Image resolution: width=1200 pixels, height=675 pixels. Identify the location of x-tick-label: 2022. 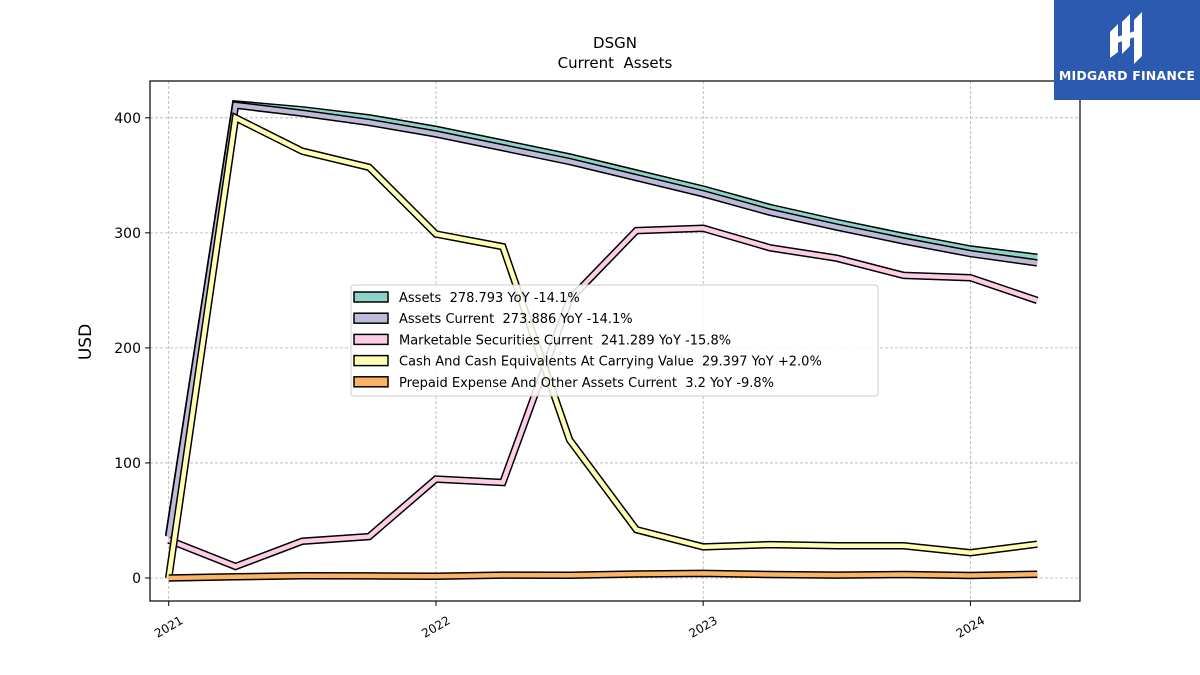
(435, 626).